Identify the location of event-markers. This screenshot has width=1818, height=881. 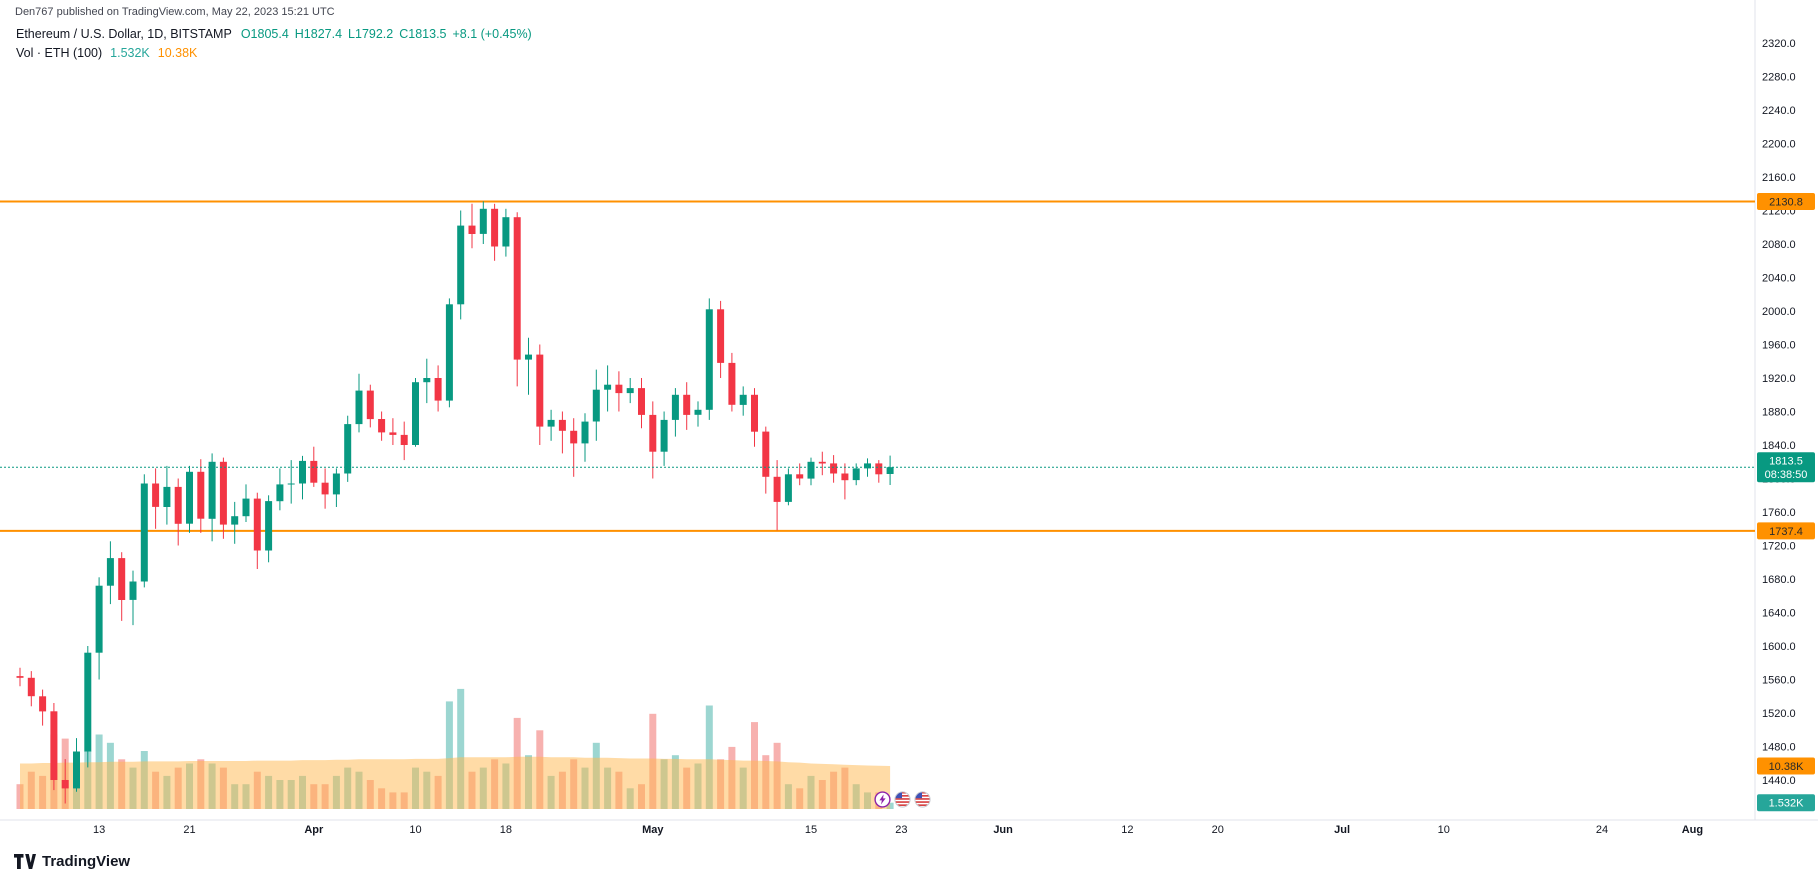
(902, 799).